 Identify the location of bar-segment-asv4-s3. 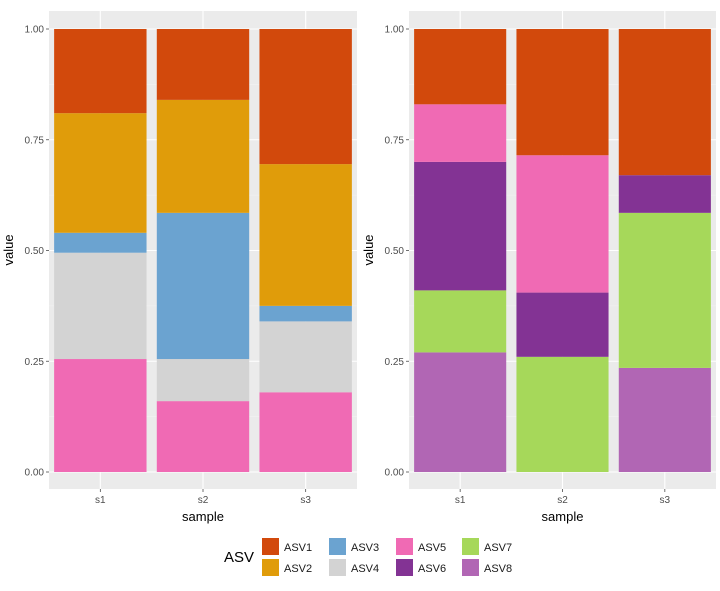
(305, 357).